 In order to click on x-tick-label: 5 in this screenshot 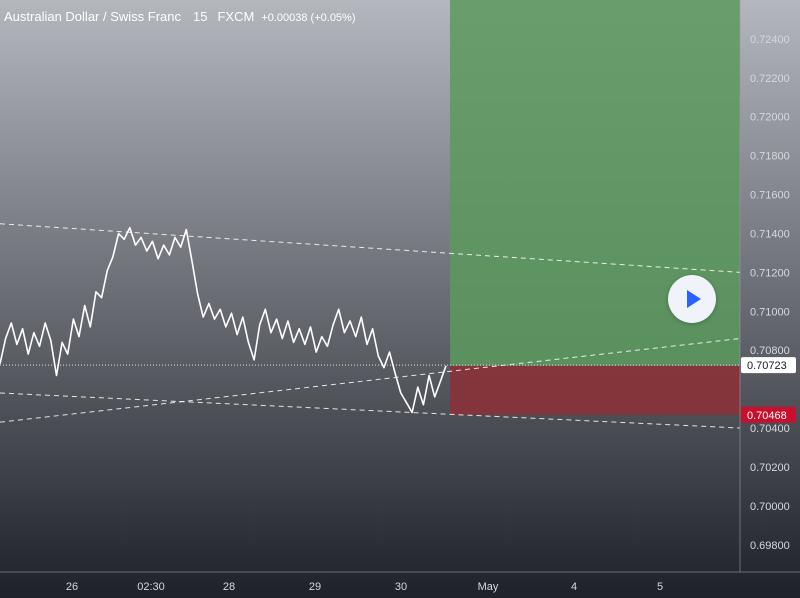, I will do `click(660, 587)`.